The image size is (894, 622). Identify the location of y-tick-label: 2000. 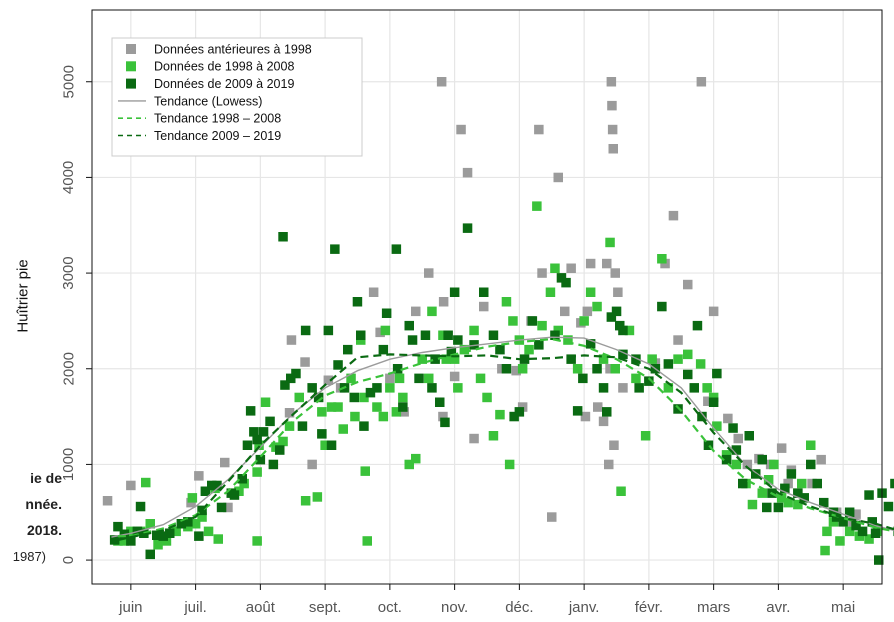
(68, 368).